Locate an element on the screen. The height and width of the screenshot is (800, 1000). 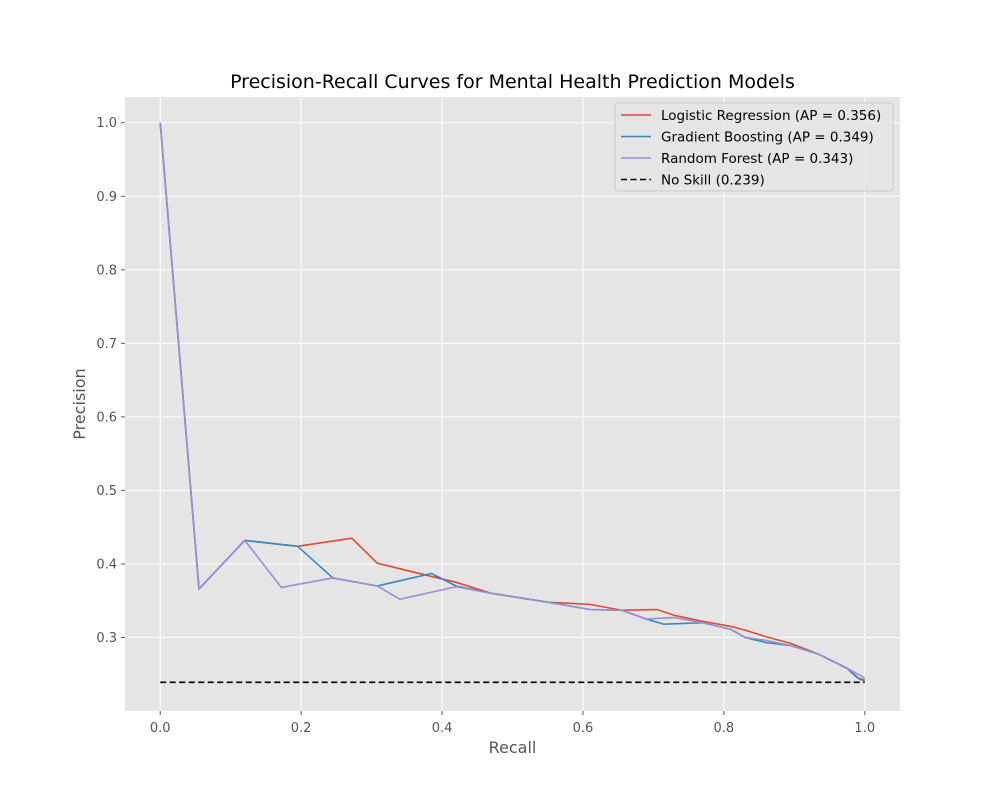
legend-box is located at coordinates (754, 147).